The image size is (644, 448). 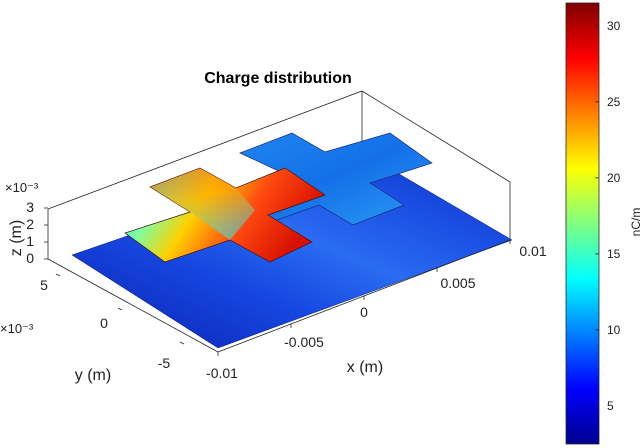 What do you see at coordinates (614, 102) in the screenshot?
I see `colorbar-tick-label: 25` at bounding box center [614, 102].